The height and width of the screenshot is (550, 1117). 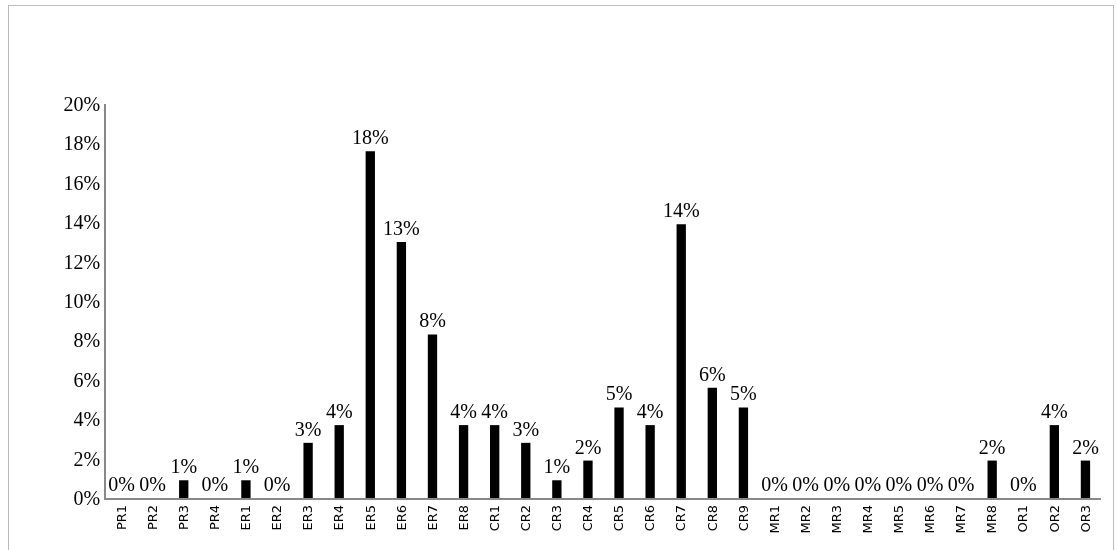 What do you see at coordinates (87, 498) in the screenshot?
I see `y-tick-label: 0%` at bounding box center [87, 498].